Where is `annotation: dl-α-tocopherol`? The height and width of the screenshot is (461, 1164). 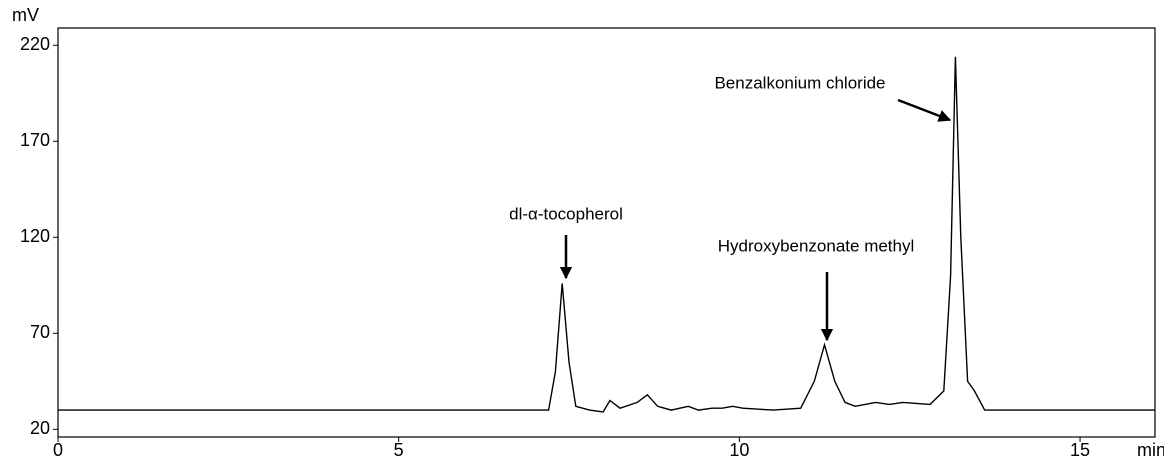 annotation: dl-α-tocopherol is located at coordinates (566, 213).